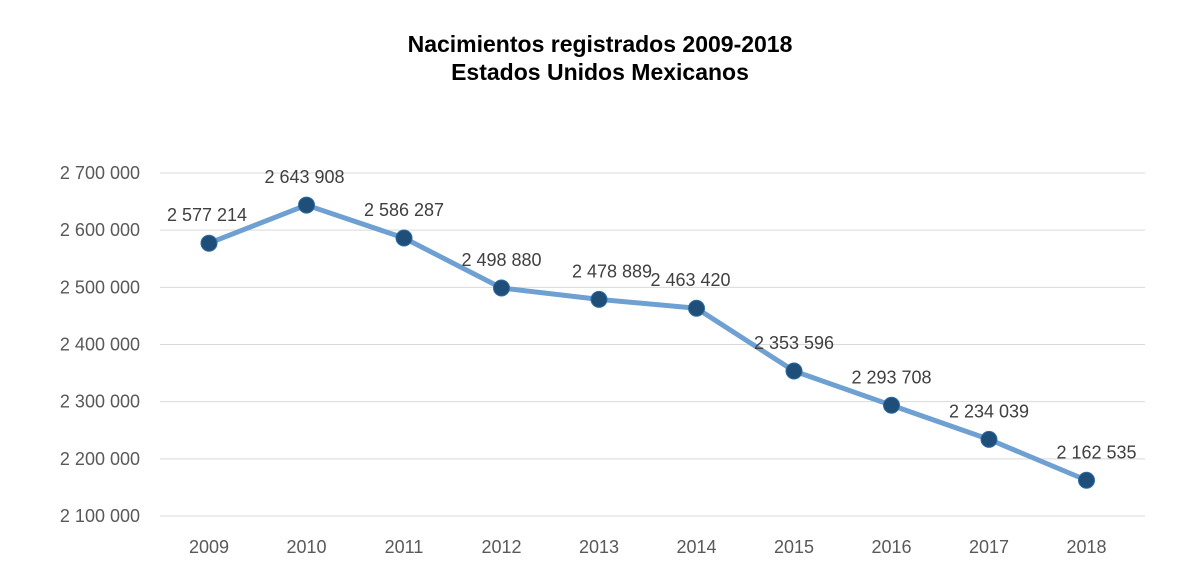  What do you see at coordinates (600, 72) in the screenshot?
I see `chart-subtitle-text: Estados Unidos Mexicanos` at bounding box center [600, 72].